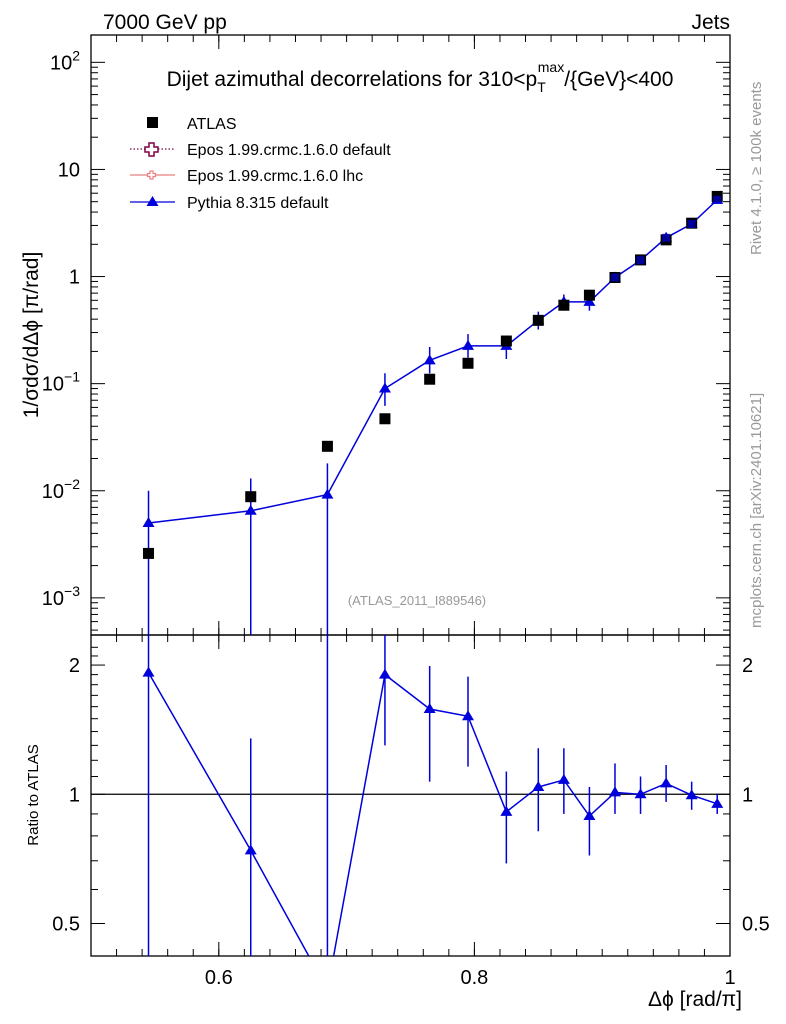 This screenshot has height=1024, width=786. What do you see at coordinates (165, 22) in the screenshot?
I see `header-left: 7000 GeV pp` at bounding box center [165, 22].